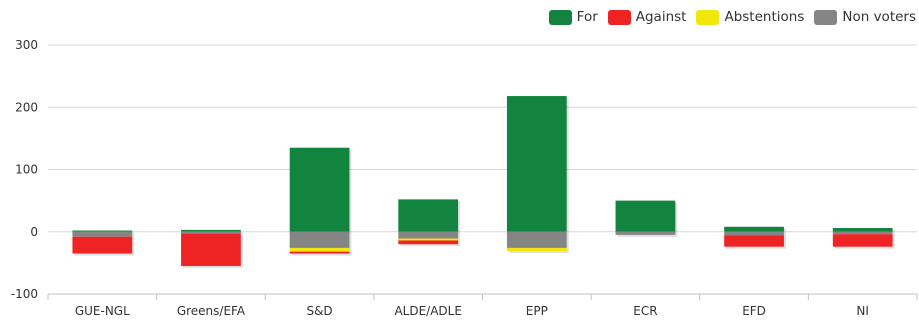 This screenshot has width=919, height=321. I want to click on legend-item-against: Against, so click(647, 17).